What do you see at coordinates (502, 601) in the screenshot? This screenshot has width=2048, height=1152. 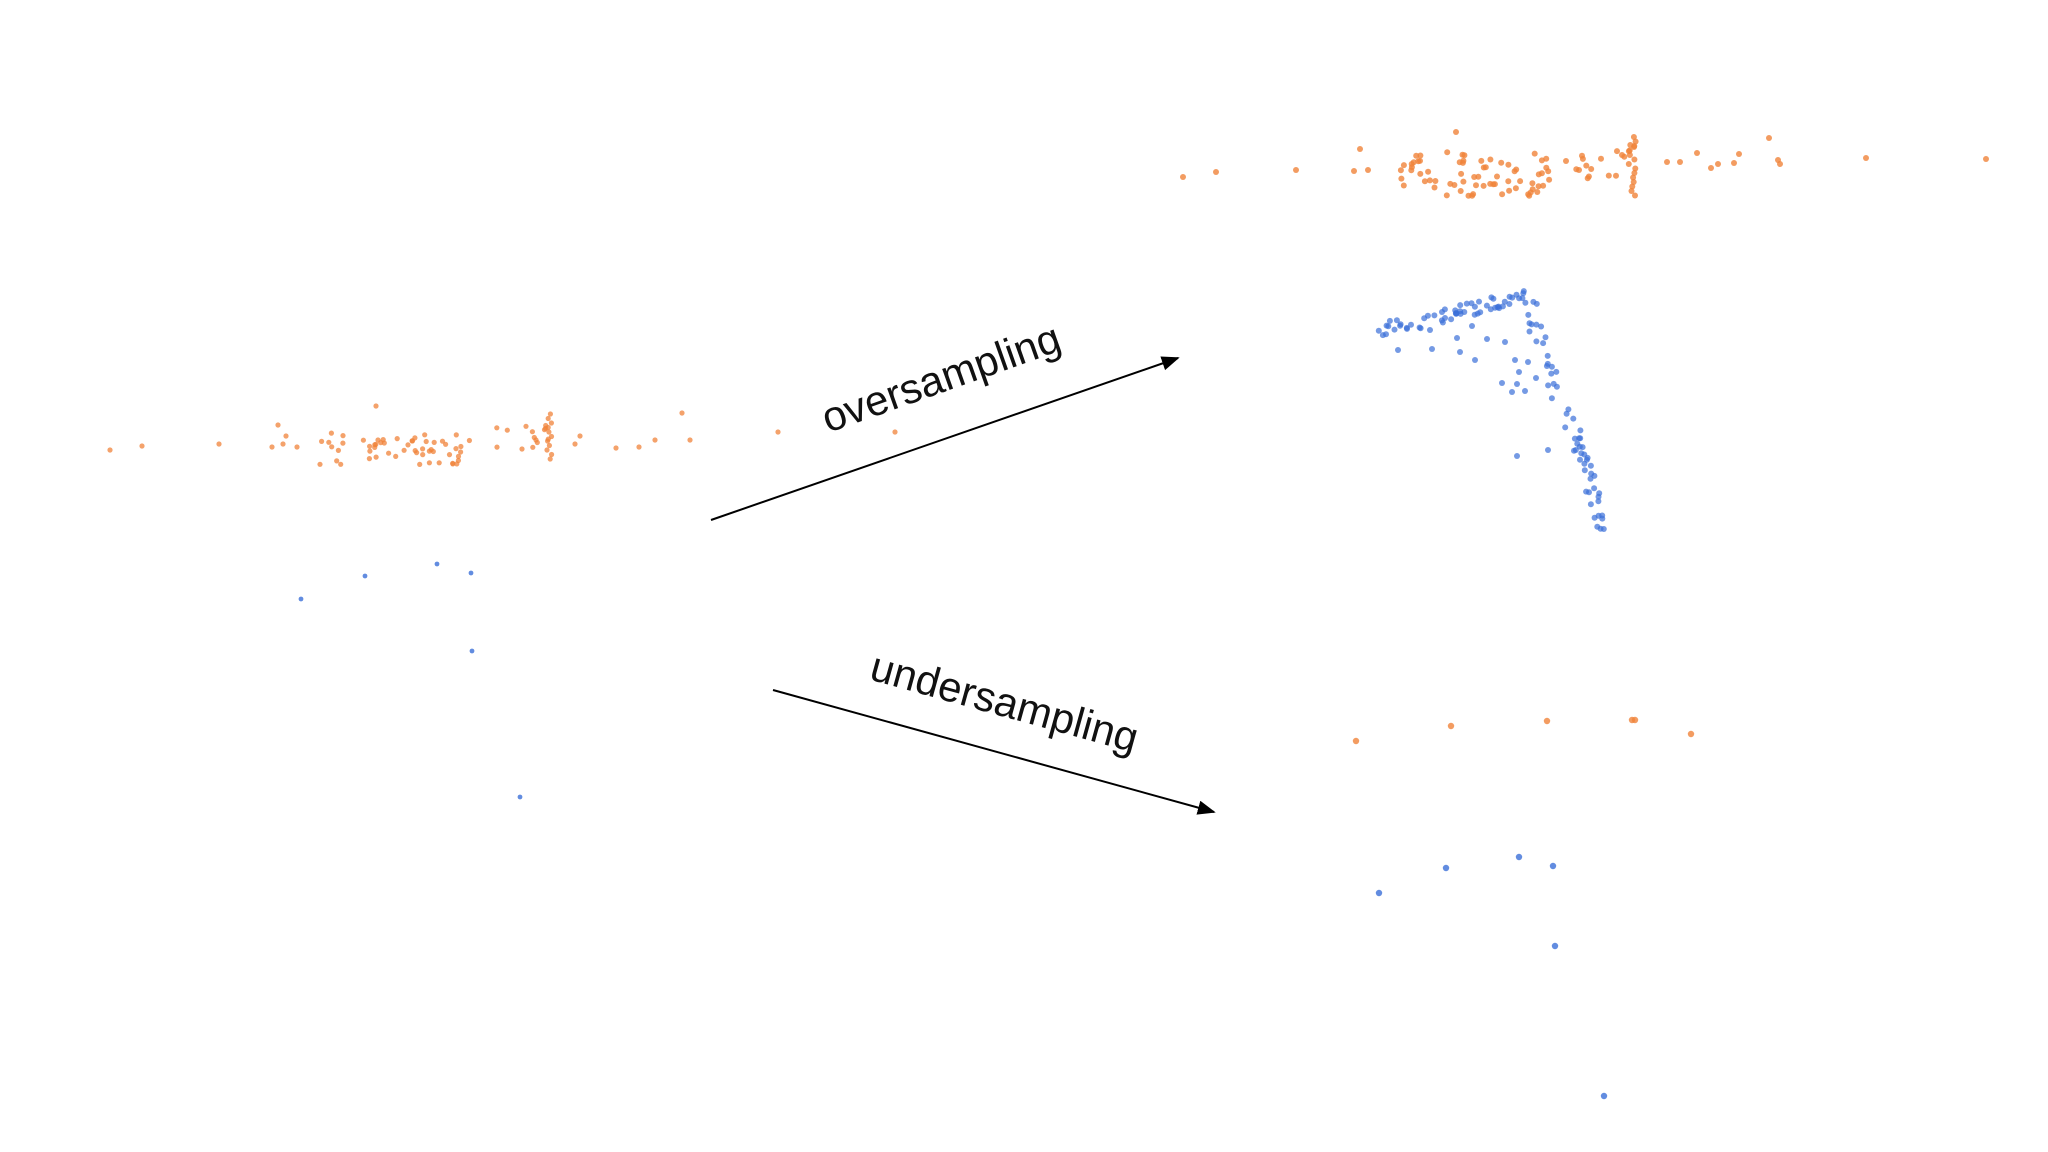 I see `original-dataset` at bounding box center [502, 601].